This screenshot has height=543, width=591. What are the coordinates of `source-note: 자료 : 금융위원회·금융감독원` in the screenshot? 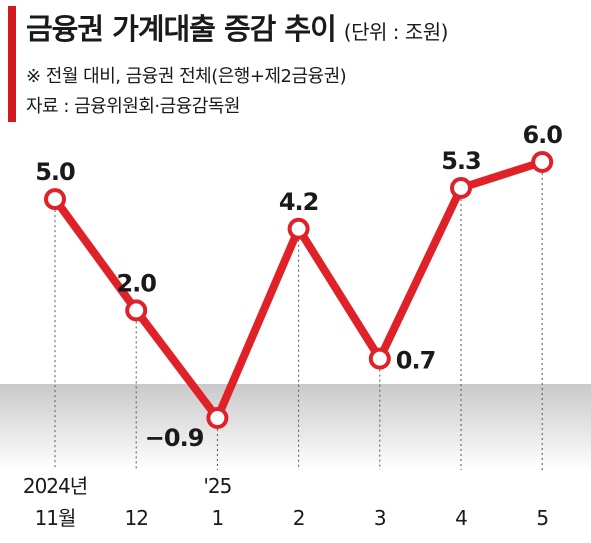 It's located at (133, 106).